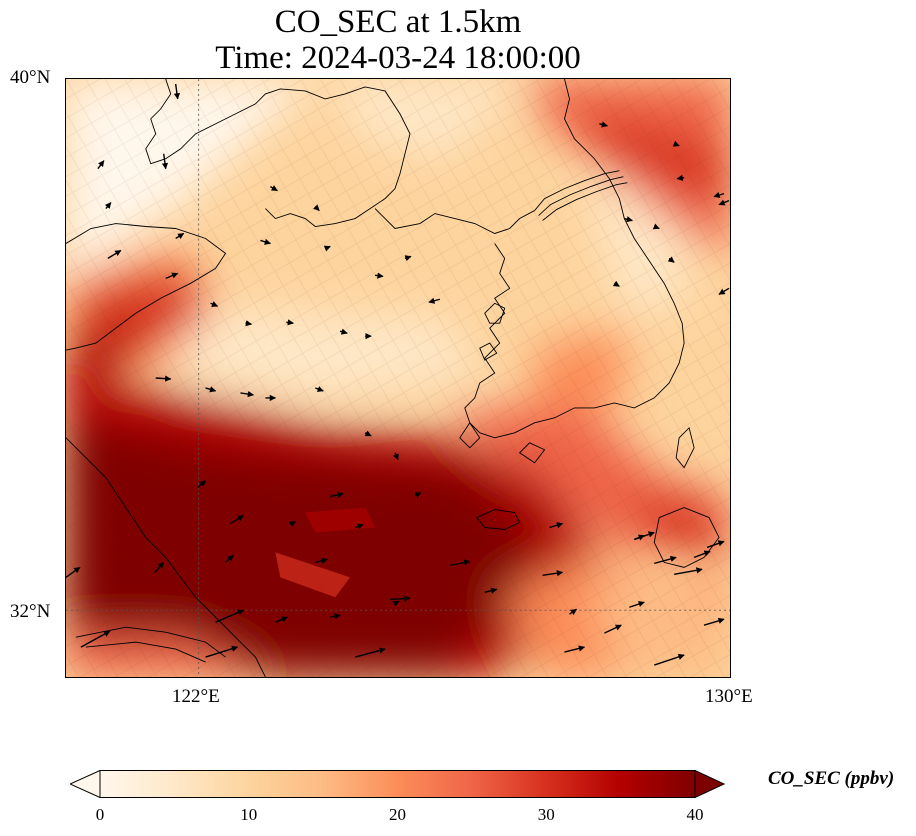 This screenshot has height=836, width=916. I want to click on lon-tick-130e: 130°E, so click(729, 696).